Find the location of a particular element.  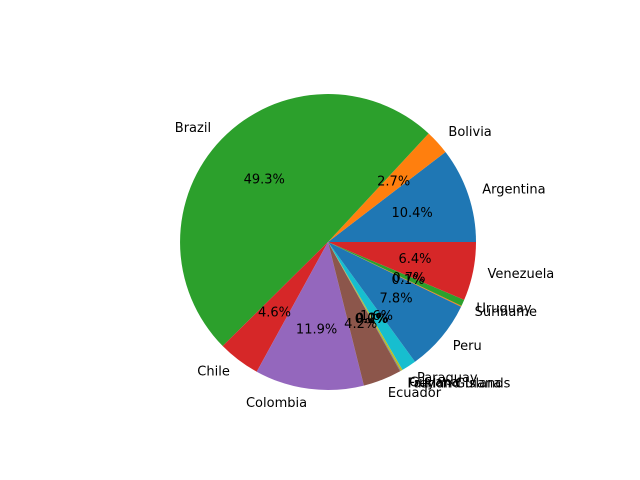

pie-slice-colombia is located at coordinates (310, 316).